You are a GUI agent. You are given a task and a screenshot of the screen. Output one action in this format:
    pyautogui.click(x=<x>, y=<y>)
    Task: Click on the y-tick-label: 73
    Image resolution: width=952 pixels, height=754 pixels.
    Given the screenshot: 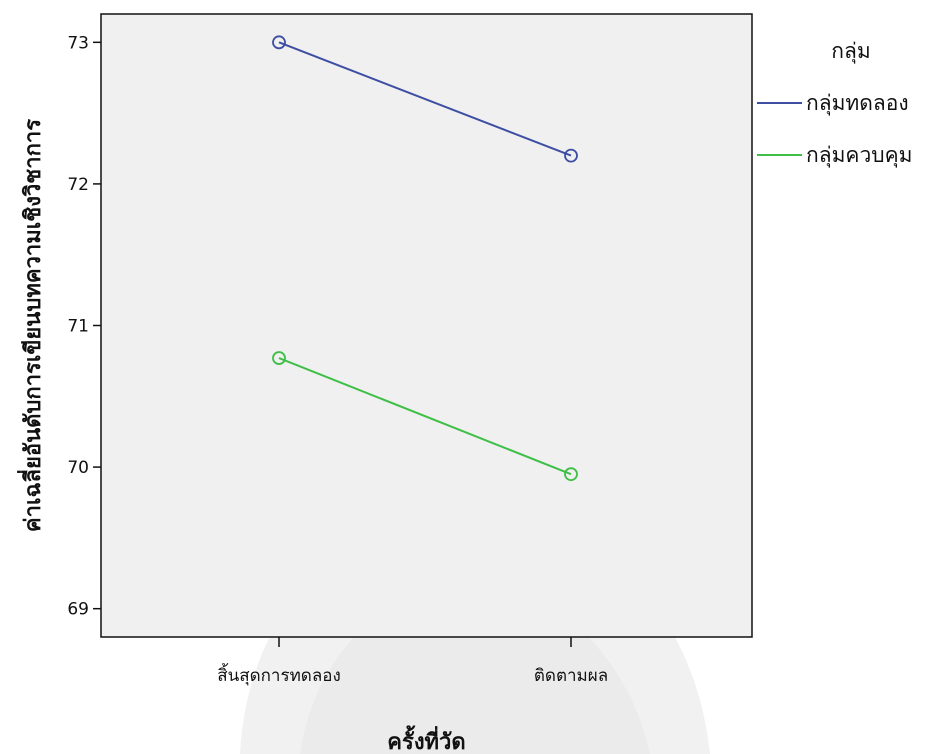 What is the action you would take?
    pyautogui.click(x=78, y=43)
    